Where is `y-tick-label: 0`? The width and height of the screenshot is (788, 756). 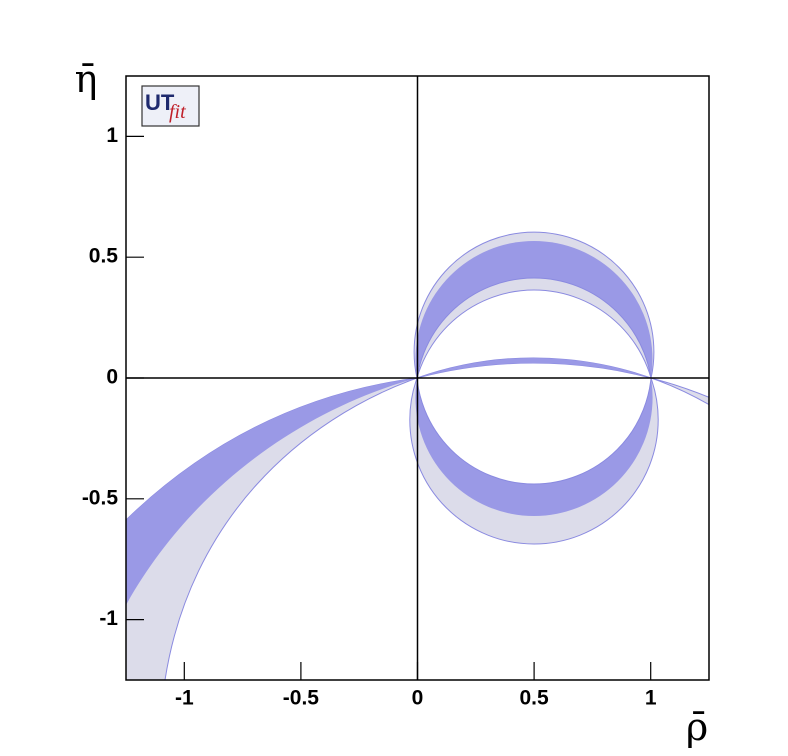 y-tick-label: 0 is located at coordinates (112, 377).